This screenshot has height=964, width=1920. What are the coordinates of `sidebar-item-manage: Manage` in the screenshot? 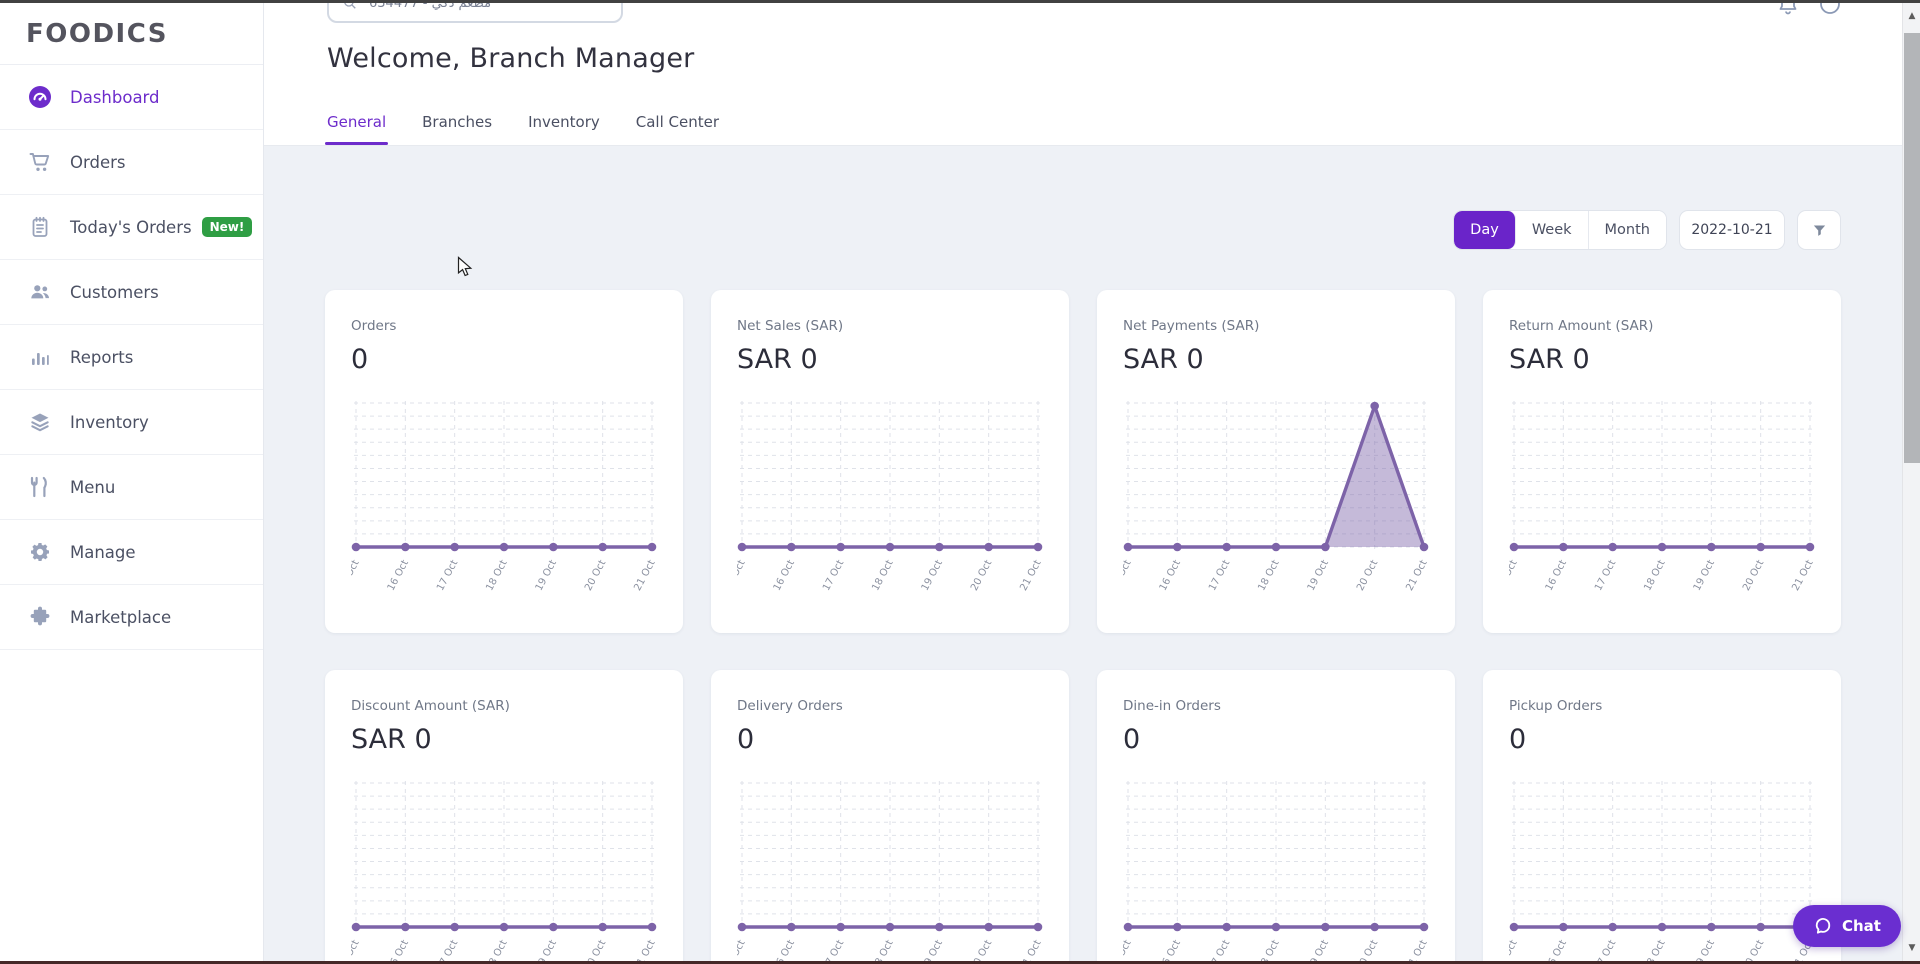 It's located at (131, 552).